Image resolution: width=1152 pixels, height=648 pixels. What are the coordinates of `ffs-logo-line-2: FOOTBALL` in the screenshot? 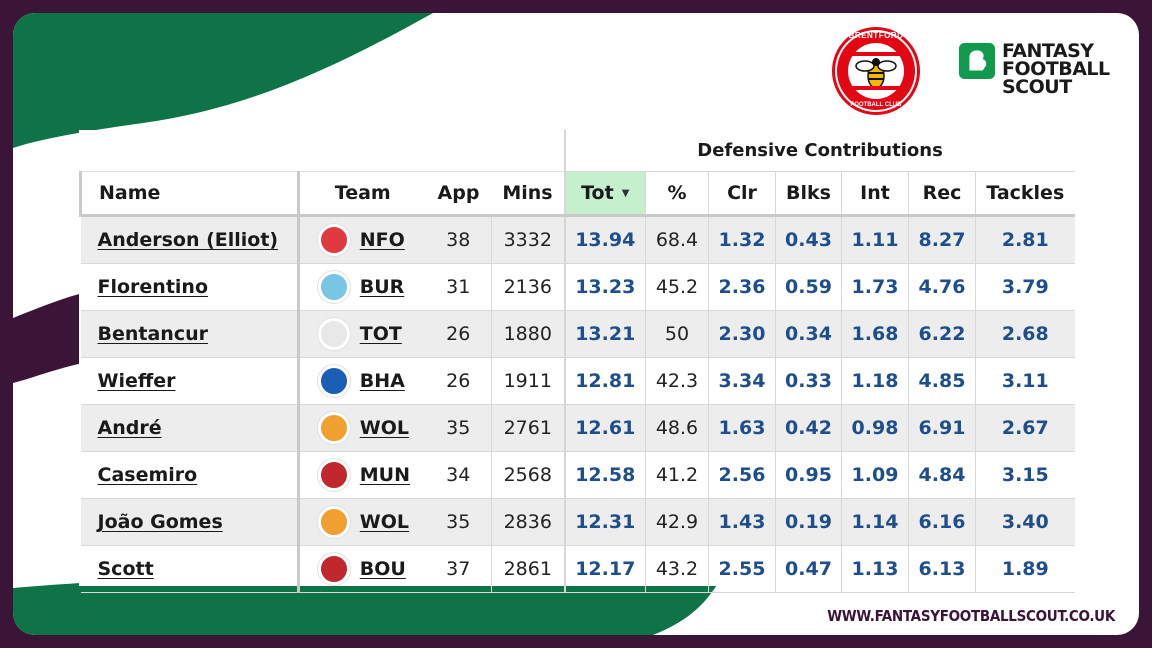 It's located at (1056, 69).